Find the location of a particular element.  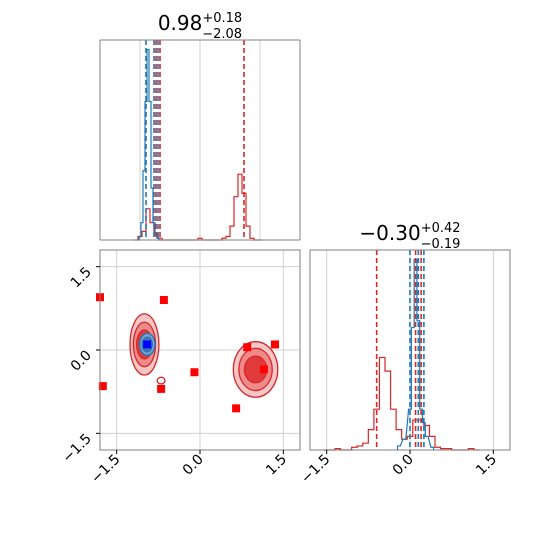

title-param1: 0.98+0.18 −2.08 is located at coordinates (200, 26).